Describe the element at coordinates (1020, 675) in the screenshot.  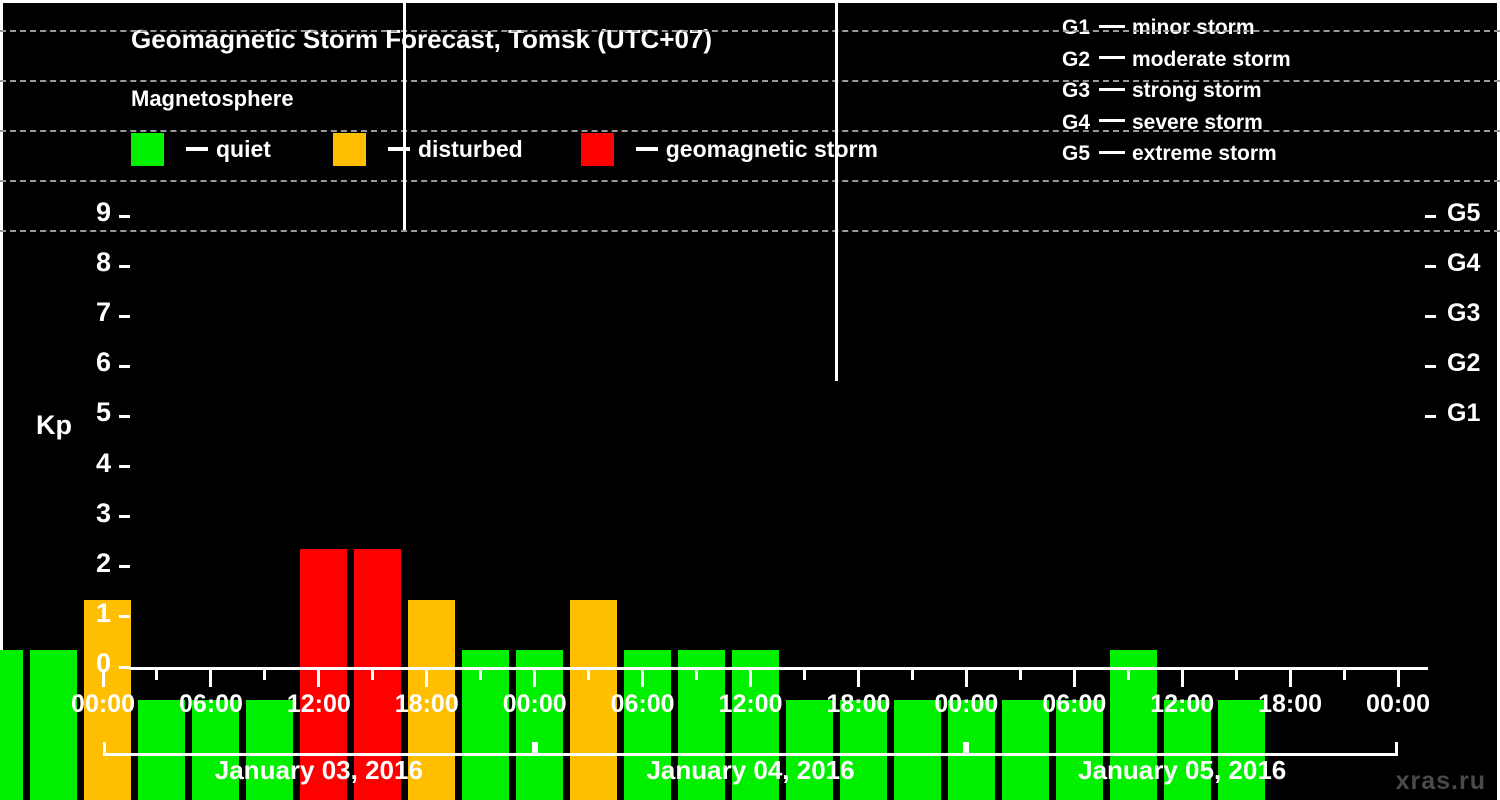
I see `x-tick-51h` at that location.